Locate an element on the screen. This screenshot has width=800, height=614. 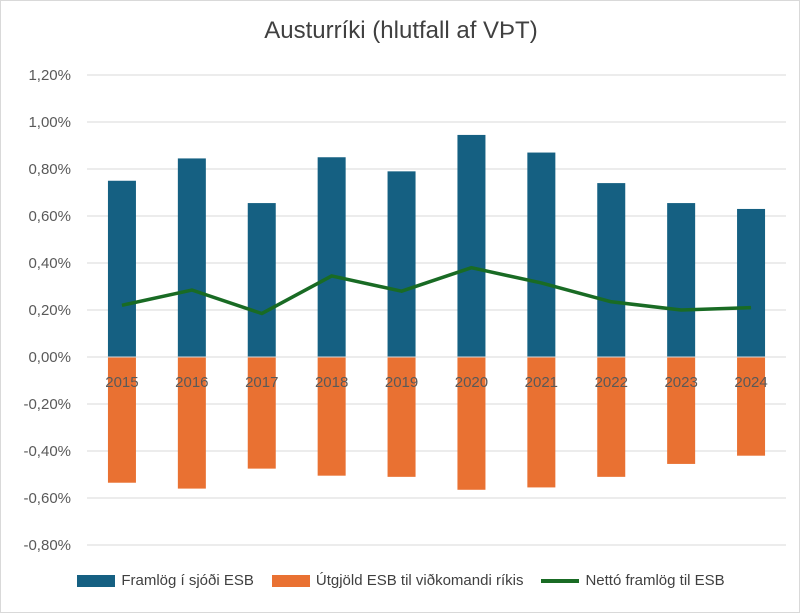
y-tick-label: 0,80% is located at coordinates (49, 169).